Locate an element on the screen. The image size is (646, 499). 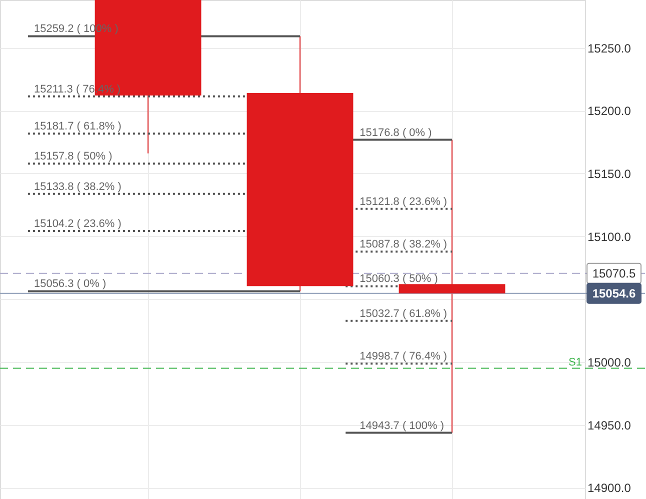
ref-line-label: 14943.7 ( 100% ) is located at coordinates (402, 426).